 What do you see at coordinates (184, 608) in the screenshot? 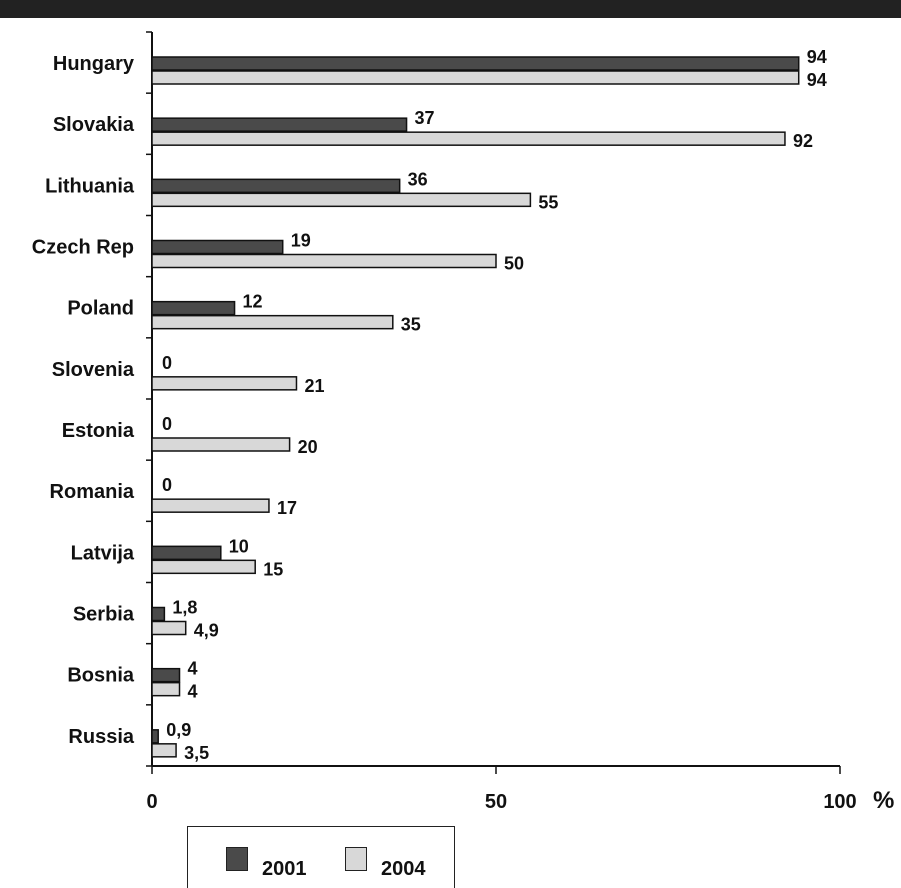
I see `value-label-2001: 1,8` at bounding box center [184, 608].